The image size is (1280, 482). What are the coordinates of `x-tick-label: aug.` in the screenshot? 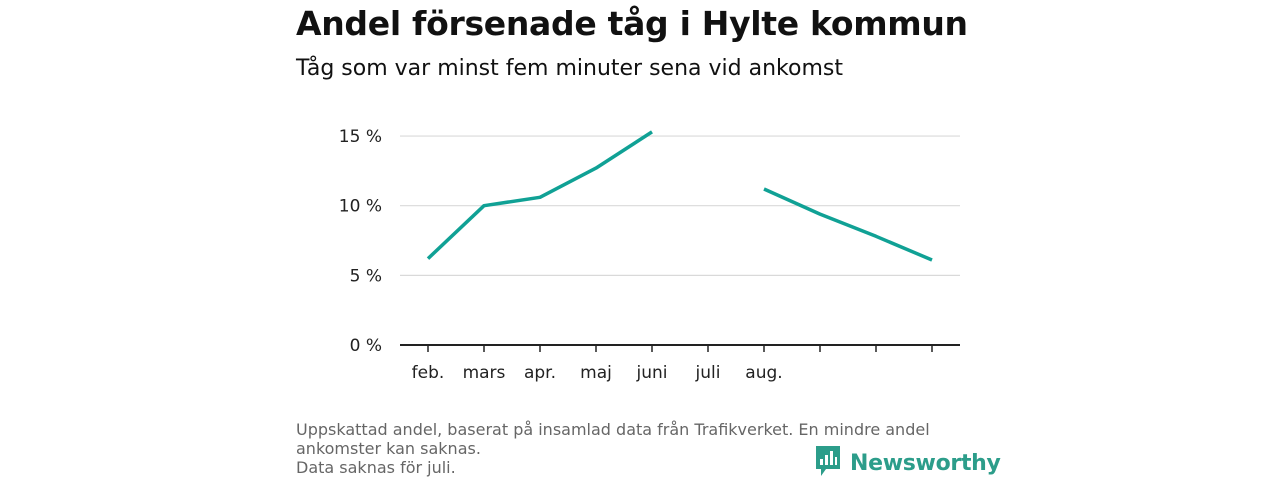 It's located at (763, 373).